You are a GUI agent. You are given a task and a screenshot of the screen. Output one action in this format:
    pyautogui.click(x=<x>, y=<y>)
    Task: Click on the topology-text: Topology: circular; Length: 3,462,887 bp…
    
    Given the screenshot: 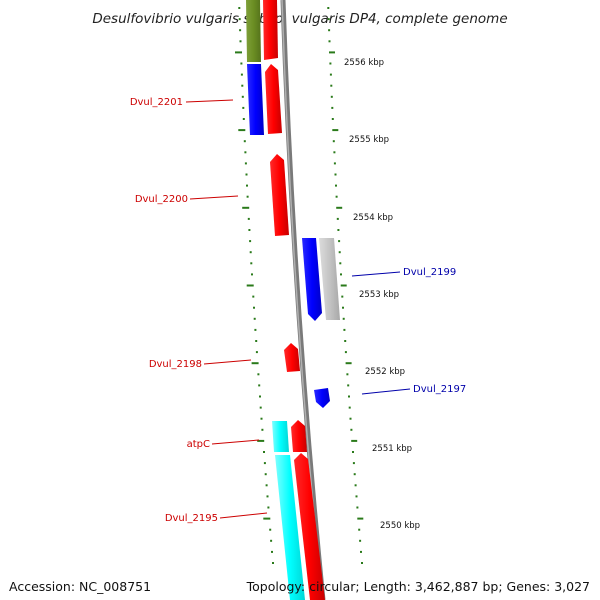 What is the action you would take?
    pyautogui.click(x=418, y=586)
    